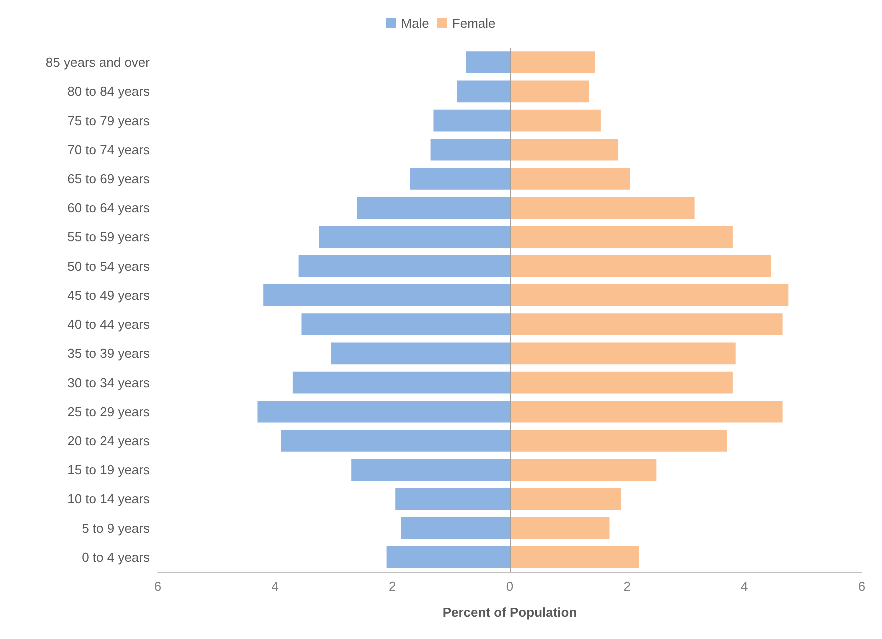  What do you see at coordinates (109, 208) in the screenshot?
I see `y-tick-label: 60 to 64 years` at bounding box center [109, 208].